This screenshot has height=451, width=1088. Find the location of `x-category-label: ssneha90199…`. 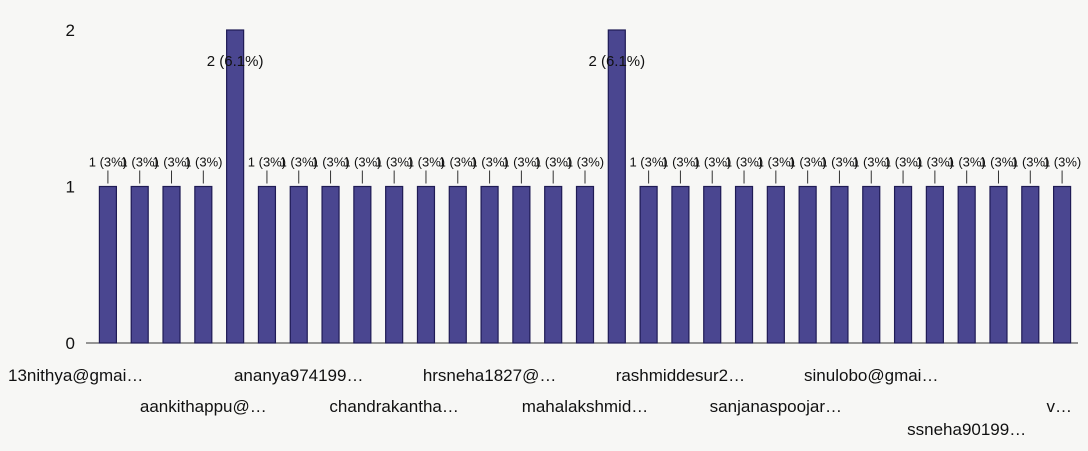

x-category-label: ssneha90199… is located at coordinates (966, 429).